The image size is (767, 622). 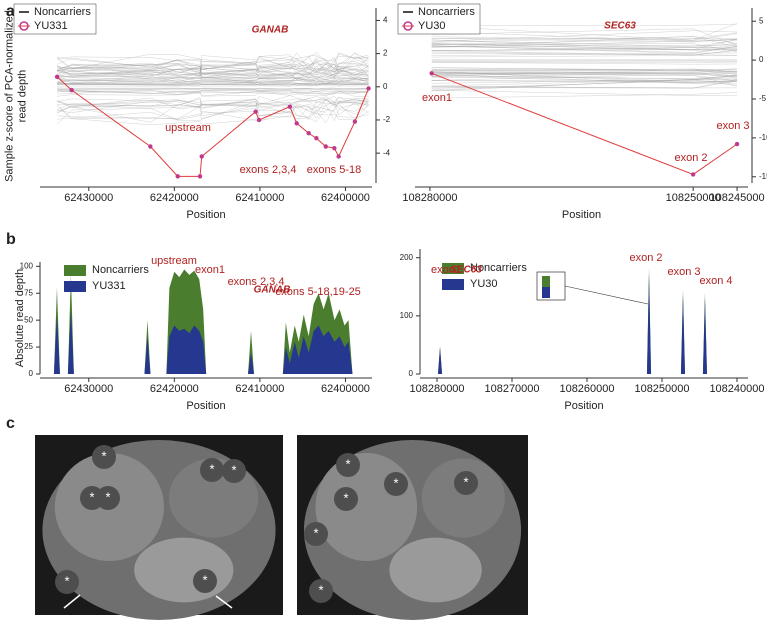 I want to click on annotation: exon1, so click(x=446, y=270).